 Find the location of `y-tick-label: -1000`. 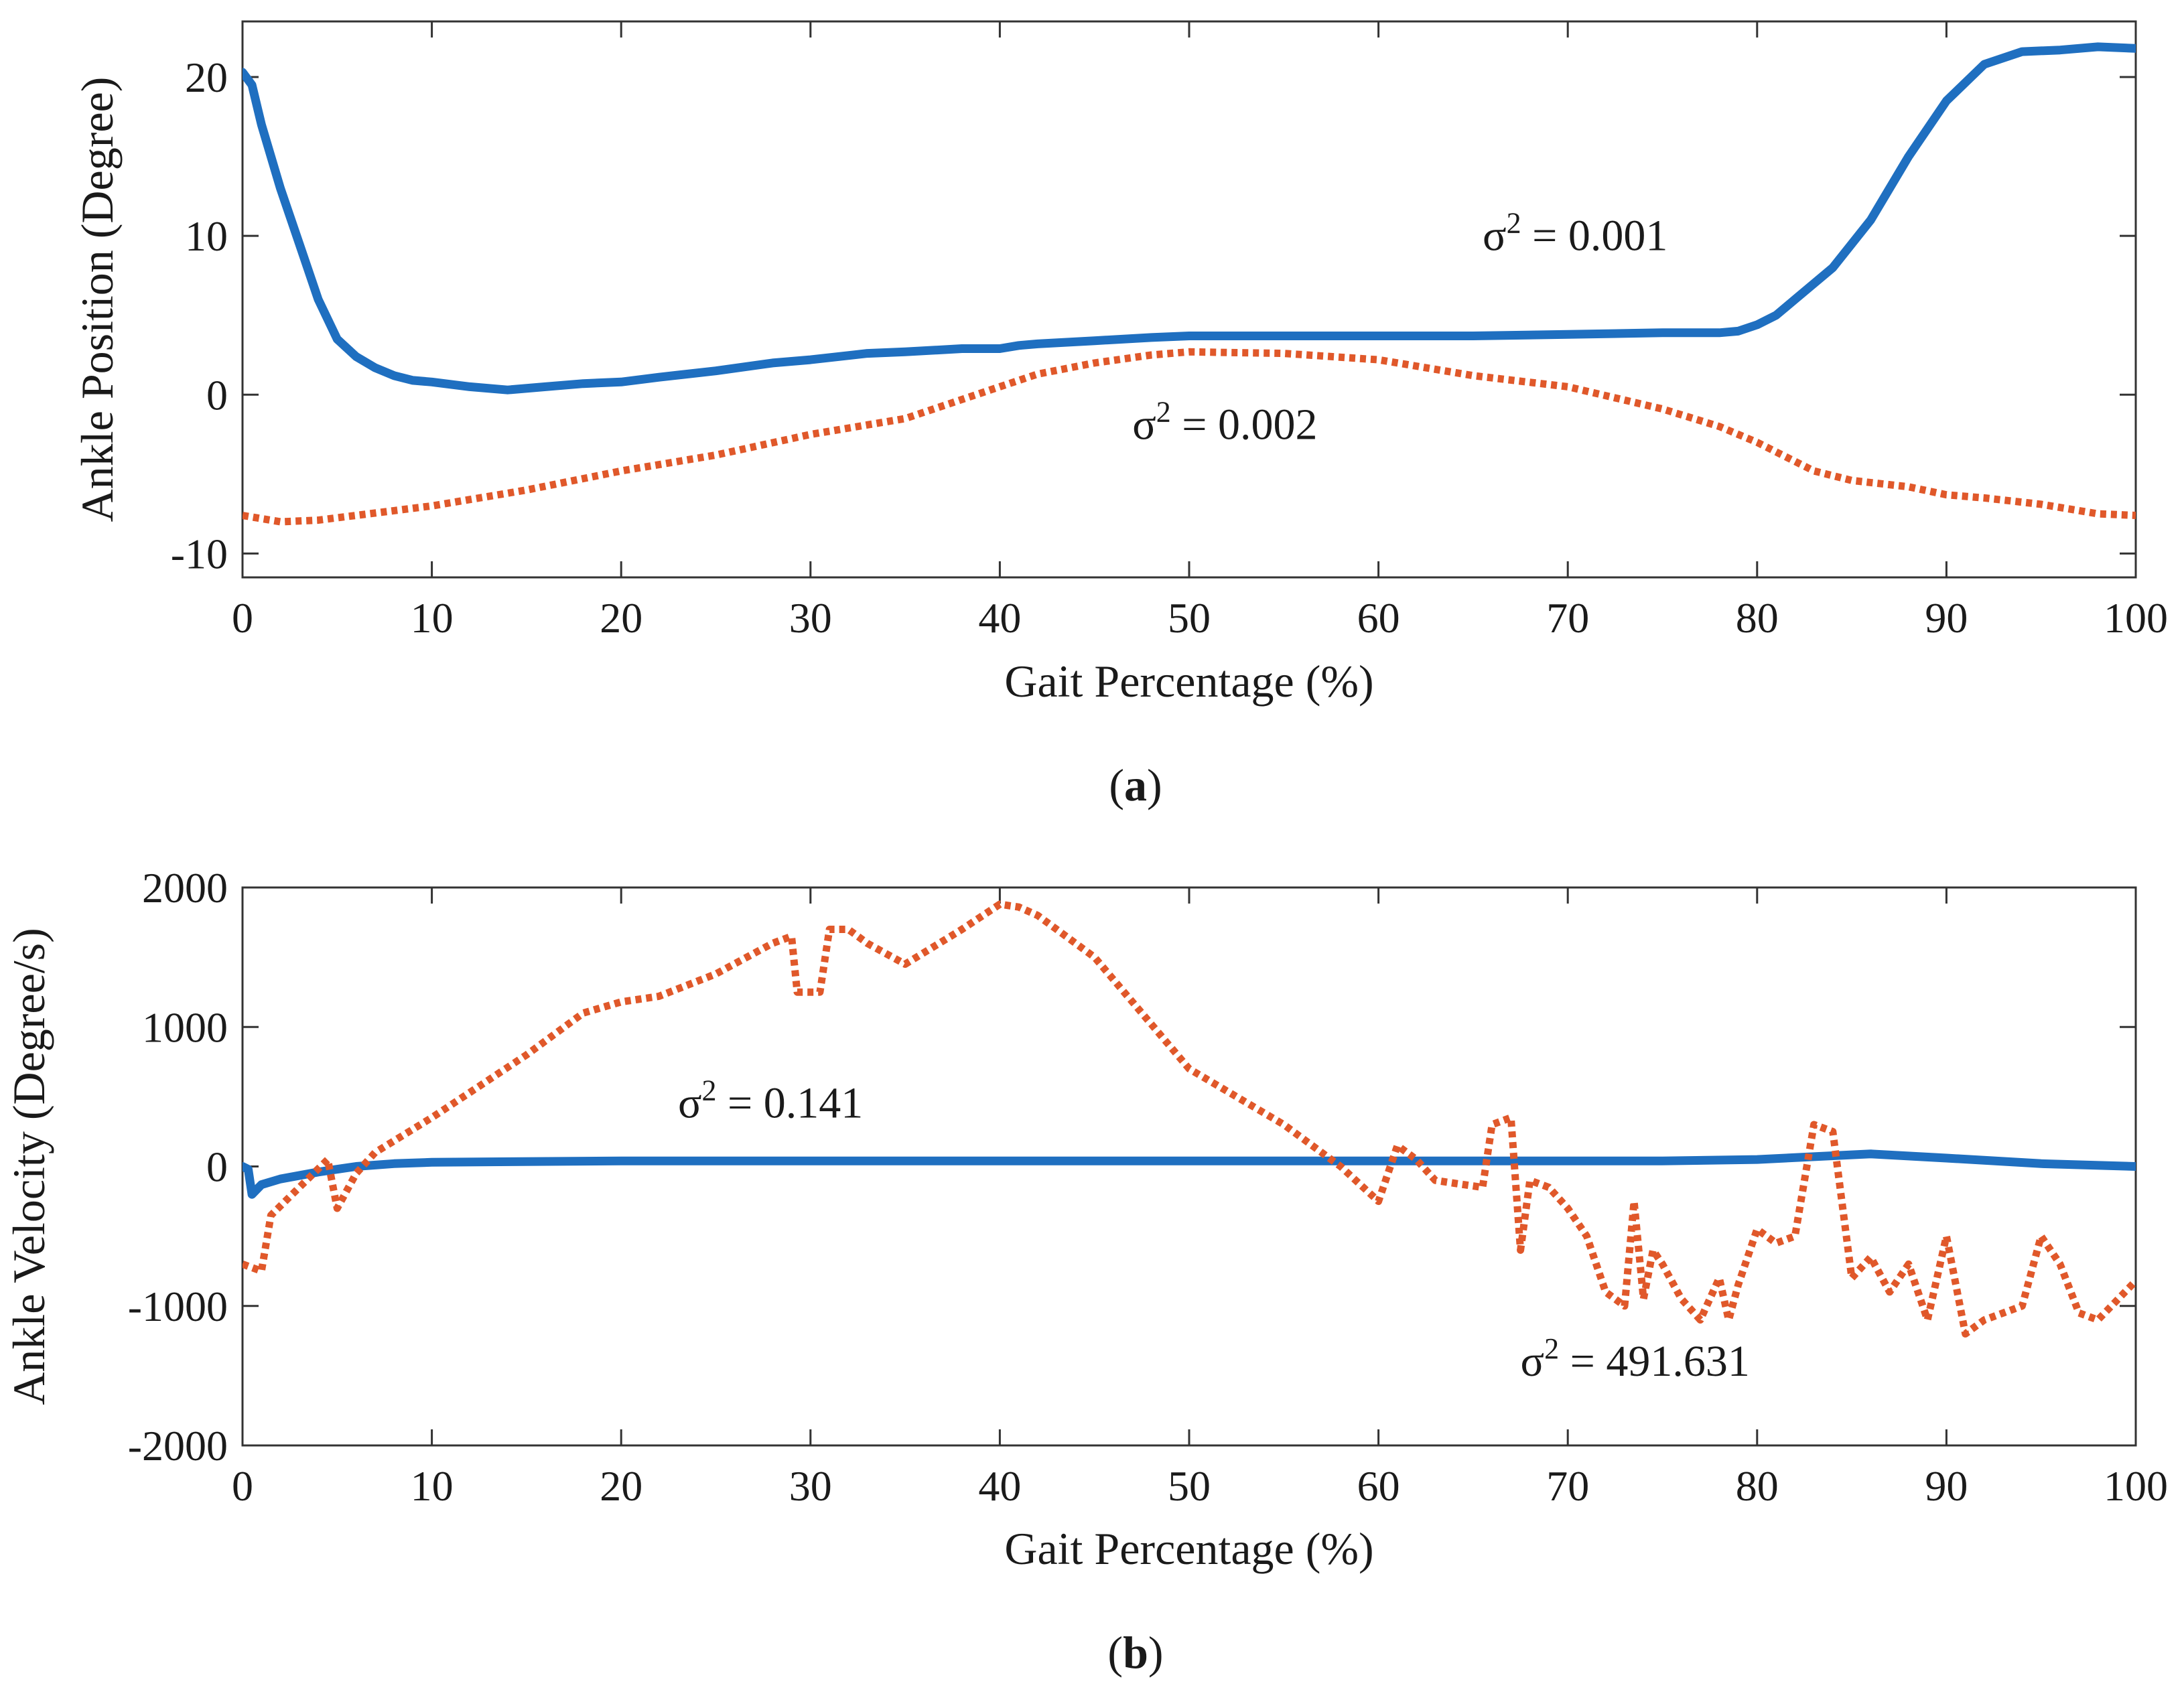

y-tick-label: -1000 is located at coordinates (178, 1306).